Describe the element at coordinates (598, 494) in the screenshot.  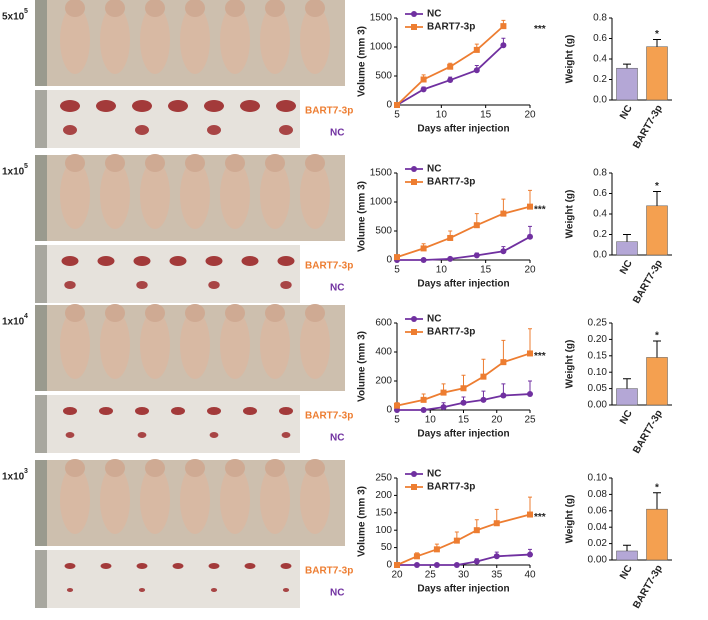
I see `y-tick-label: 0.08` at that location.